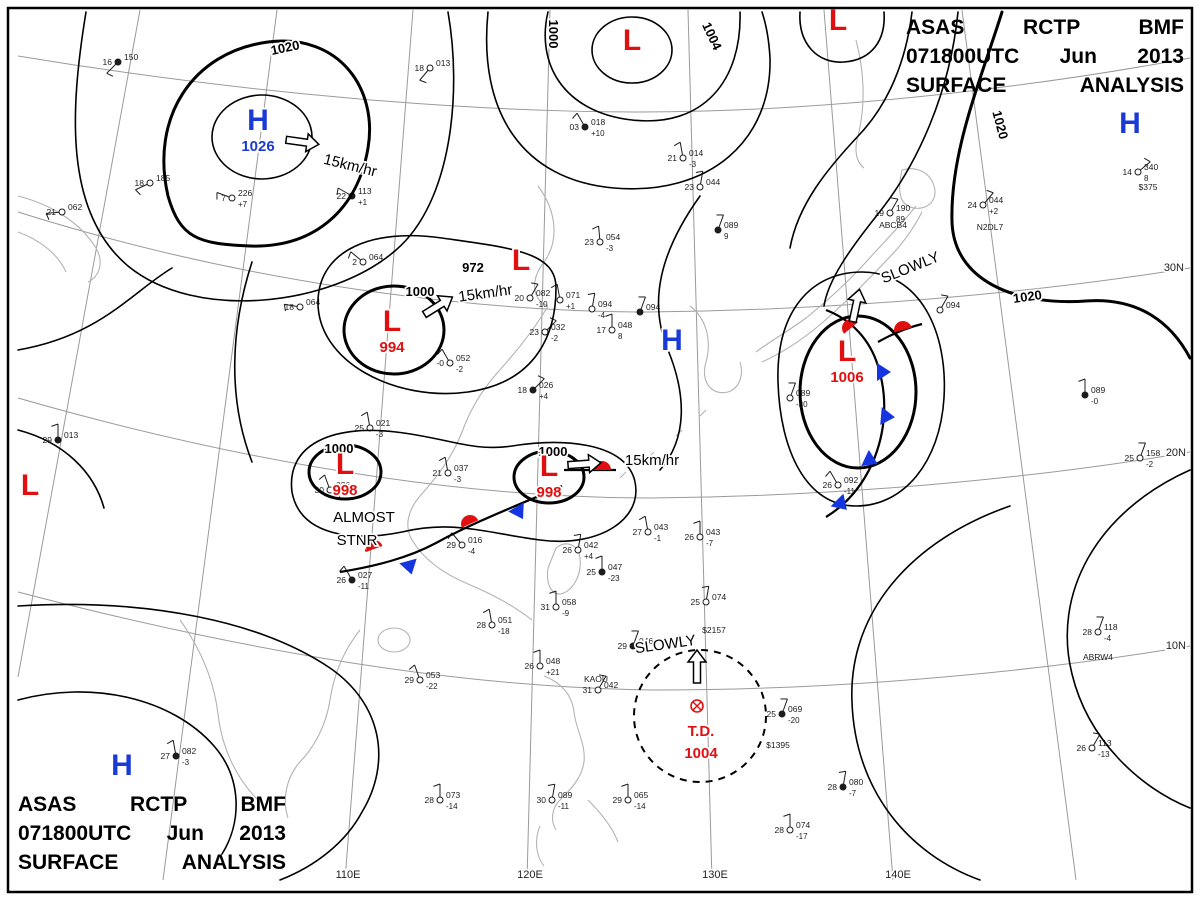  I want to click on station-plot: 28 074 -17, so click(792, 827).